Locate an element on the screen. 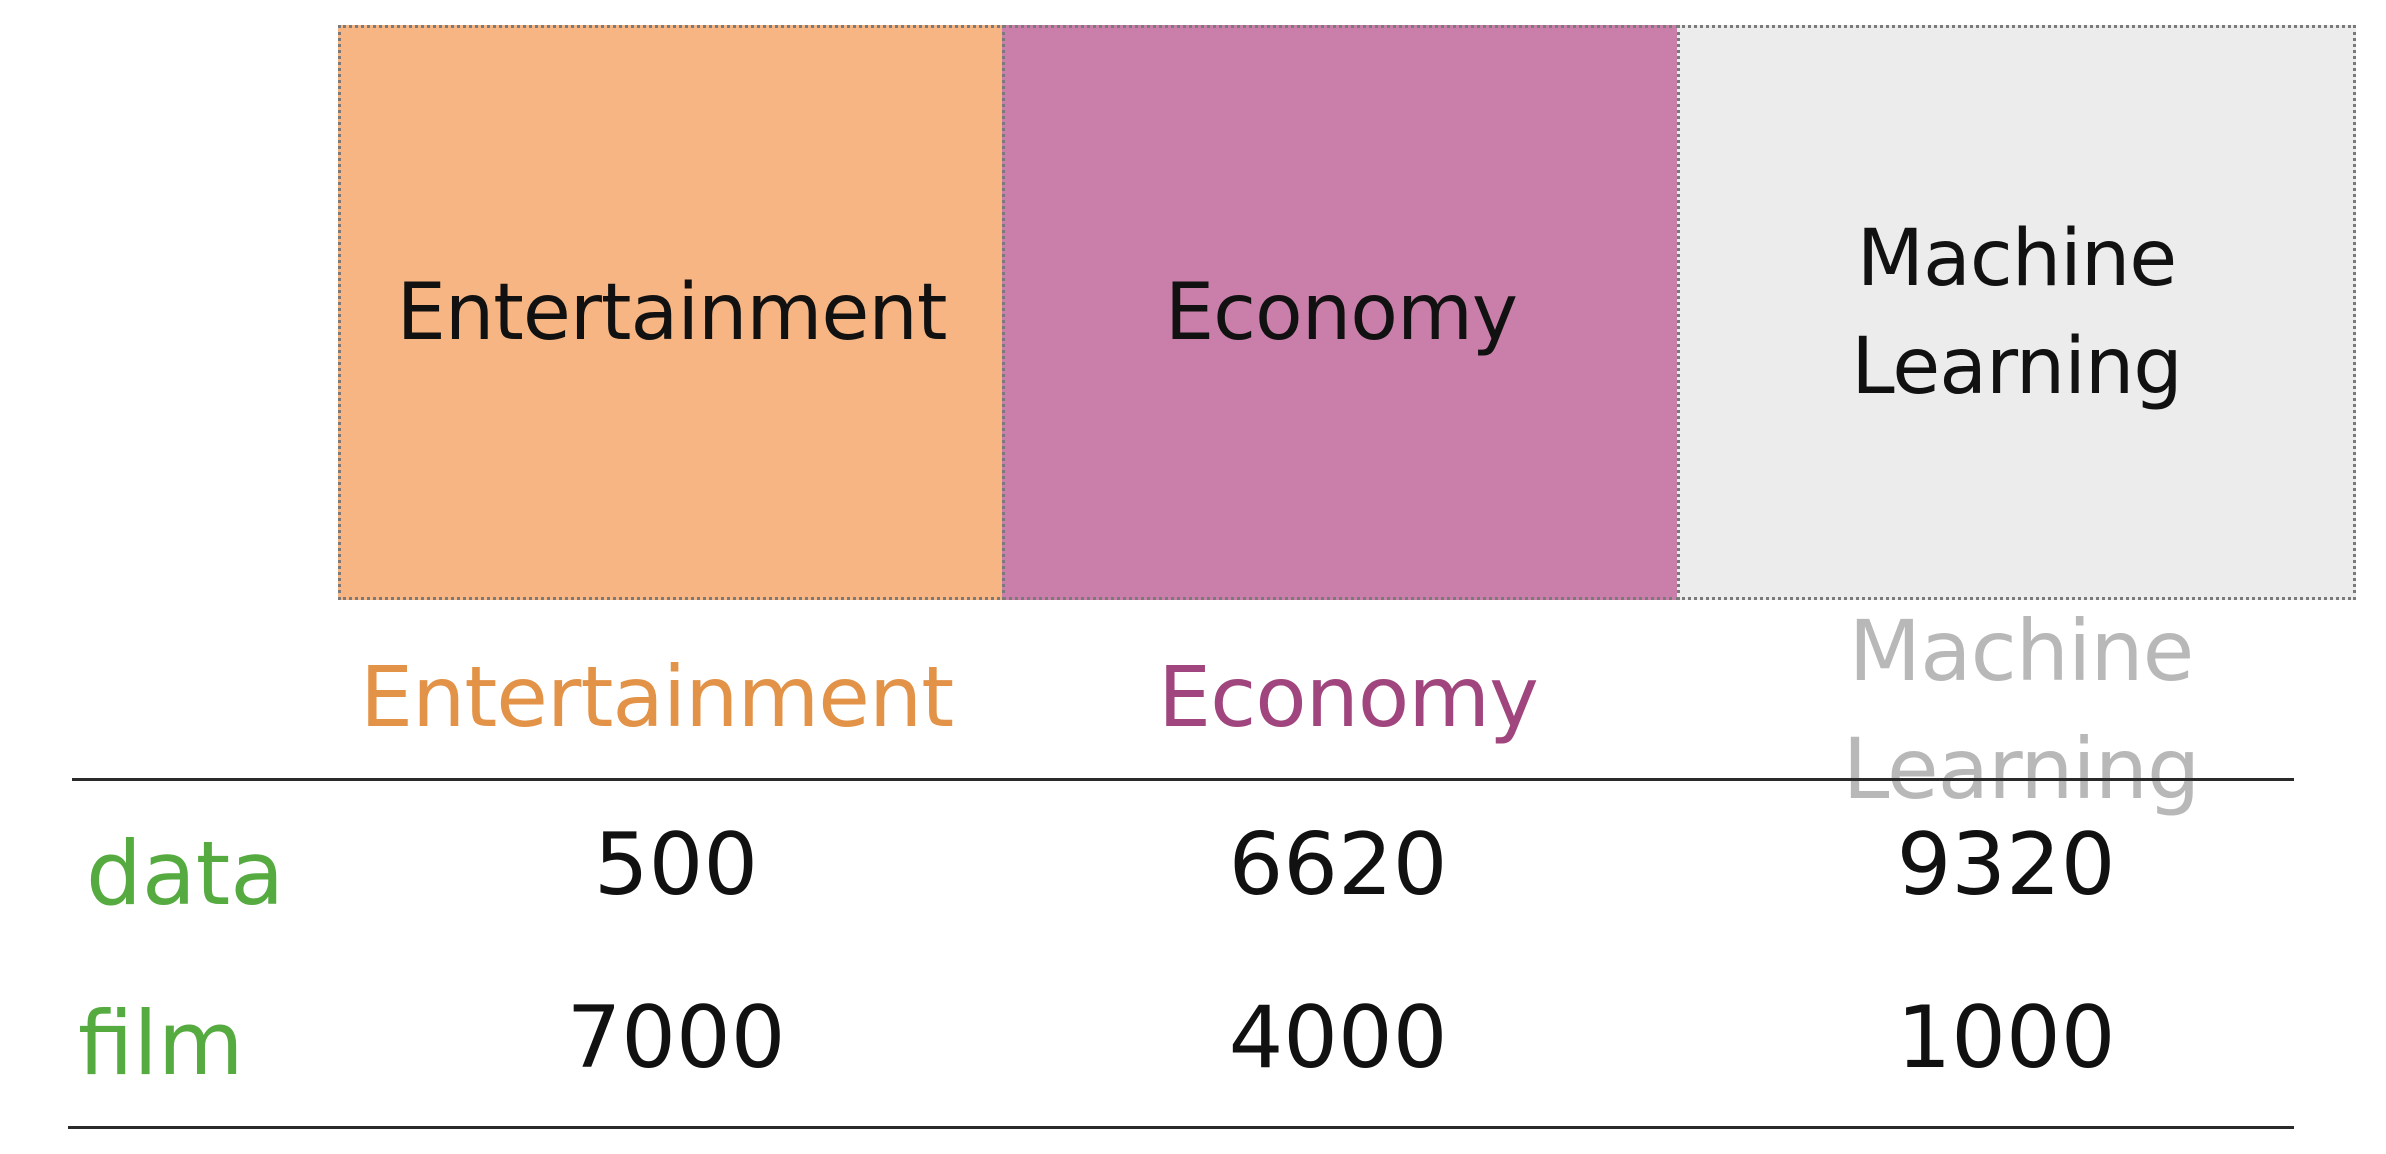 The height and width of the screenshot is (1154, 2386). table-cell: 9320 is located at coordinates (2006, 865).